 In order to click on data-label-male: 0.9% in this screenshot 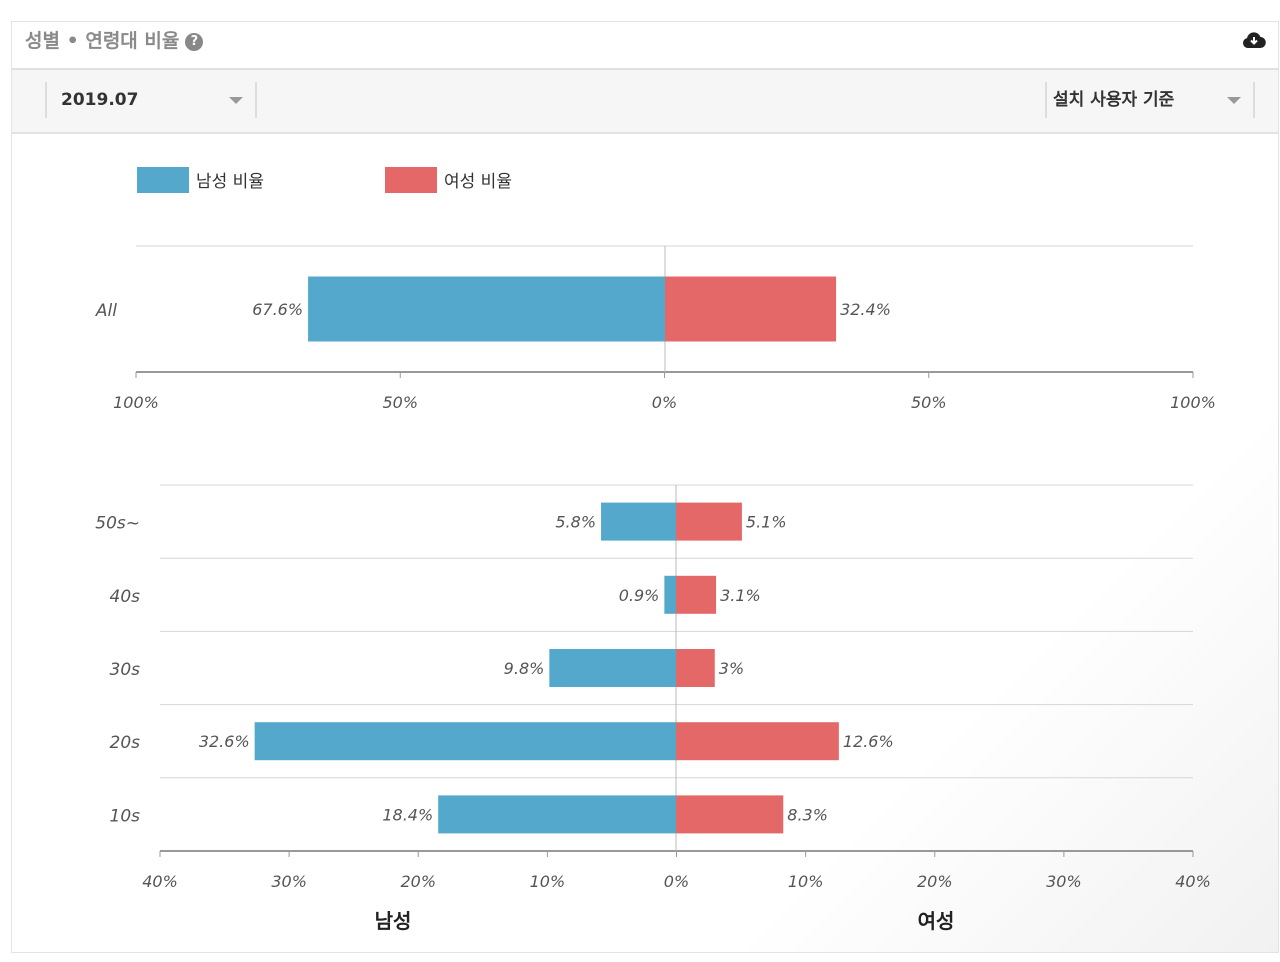, I will do `click(639, 595)`.